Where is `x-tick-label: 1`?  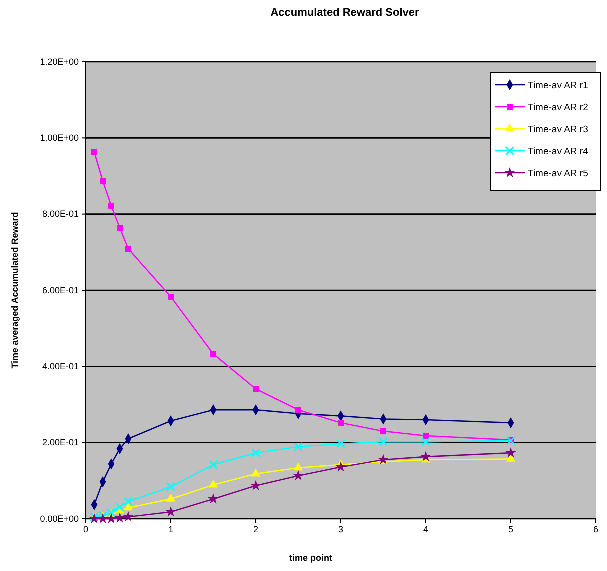
x-tick-label: 1 is located at coordinates (171, 529).